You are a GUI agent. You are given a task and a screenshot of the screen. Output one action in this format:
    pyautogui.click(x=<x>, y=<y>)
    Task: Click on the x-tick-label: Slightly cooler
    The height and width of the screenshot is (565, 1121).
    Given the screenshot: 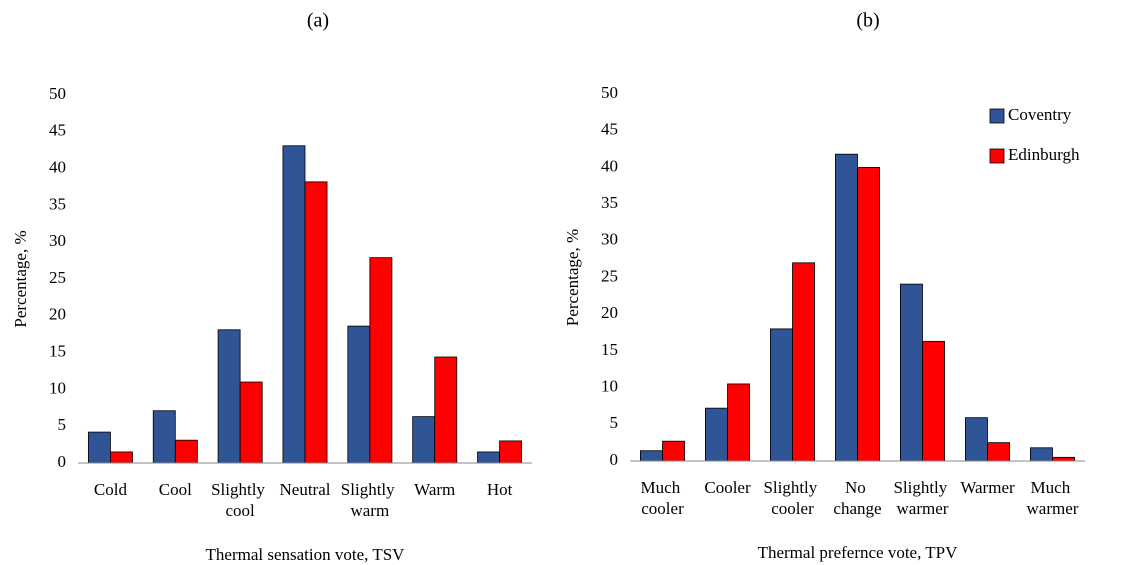 What is the action you would take?
    pyautogui.click(x=792, y=498)
    